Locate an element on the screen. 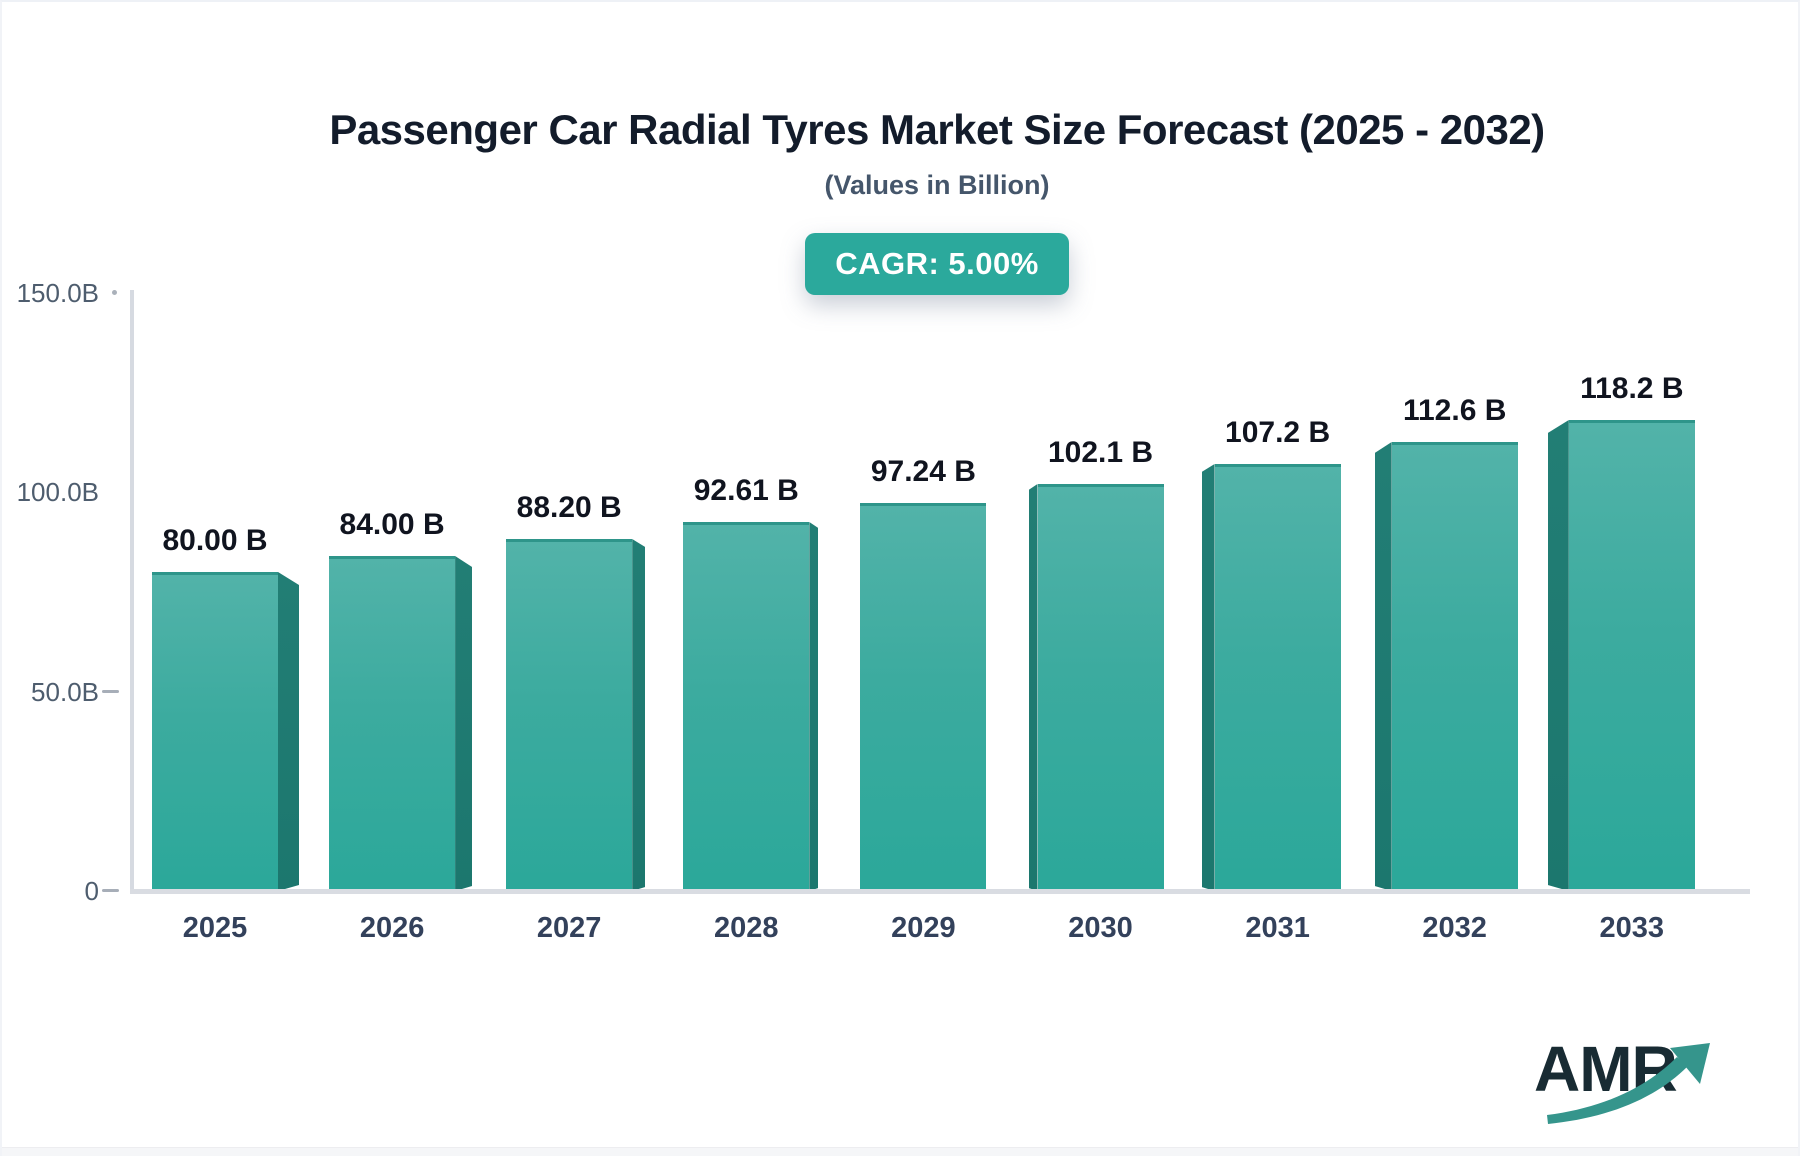 The width and height of the screenshot is (1800, 1156). y-tick-label: 150.0B is located at coordinates (57, 292).